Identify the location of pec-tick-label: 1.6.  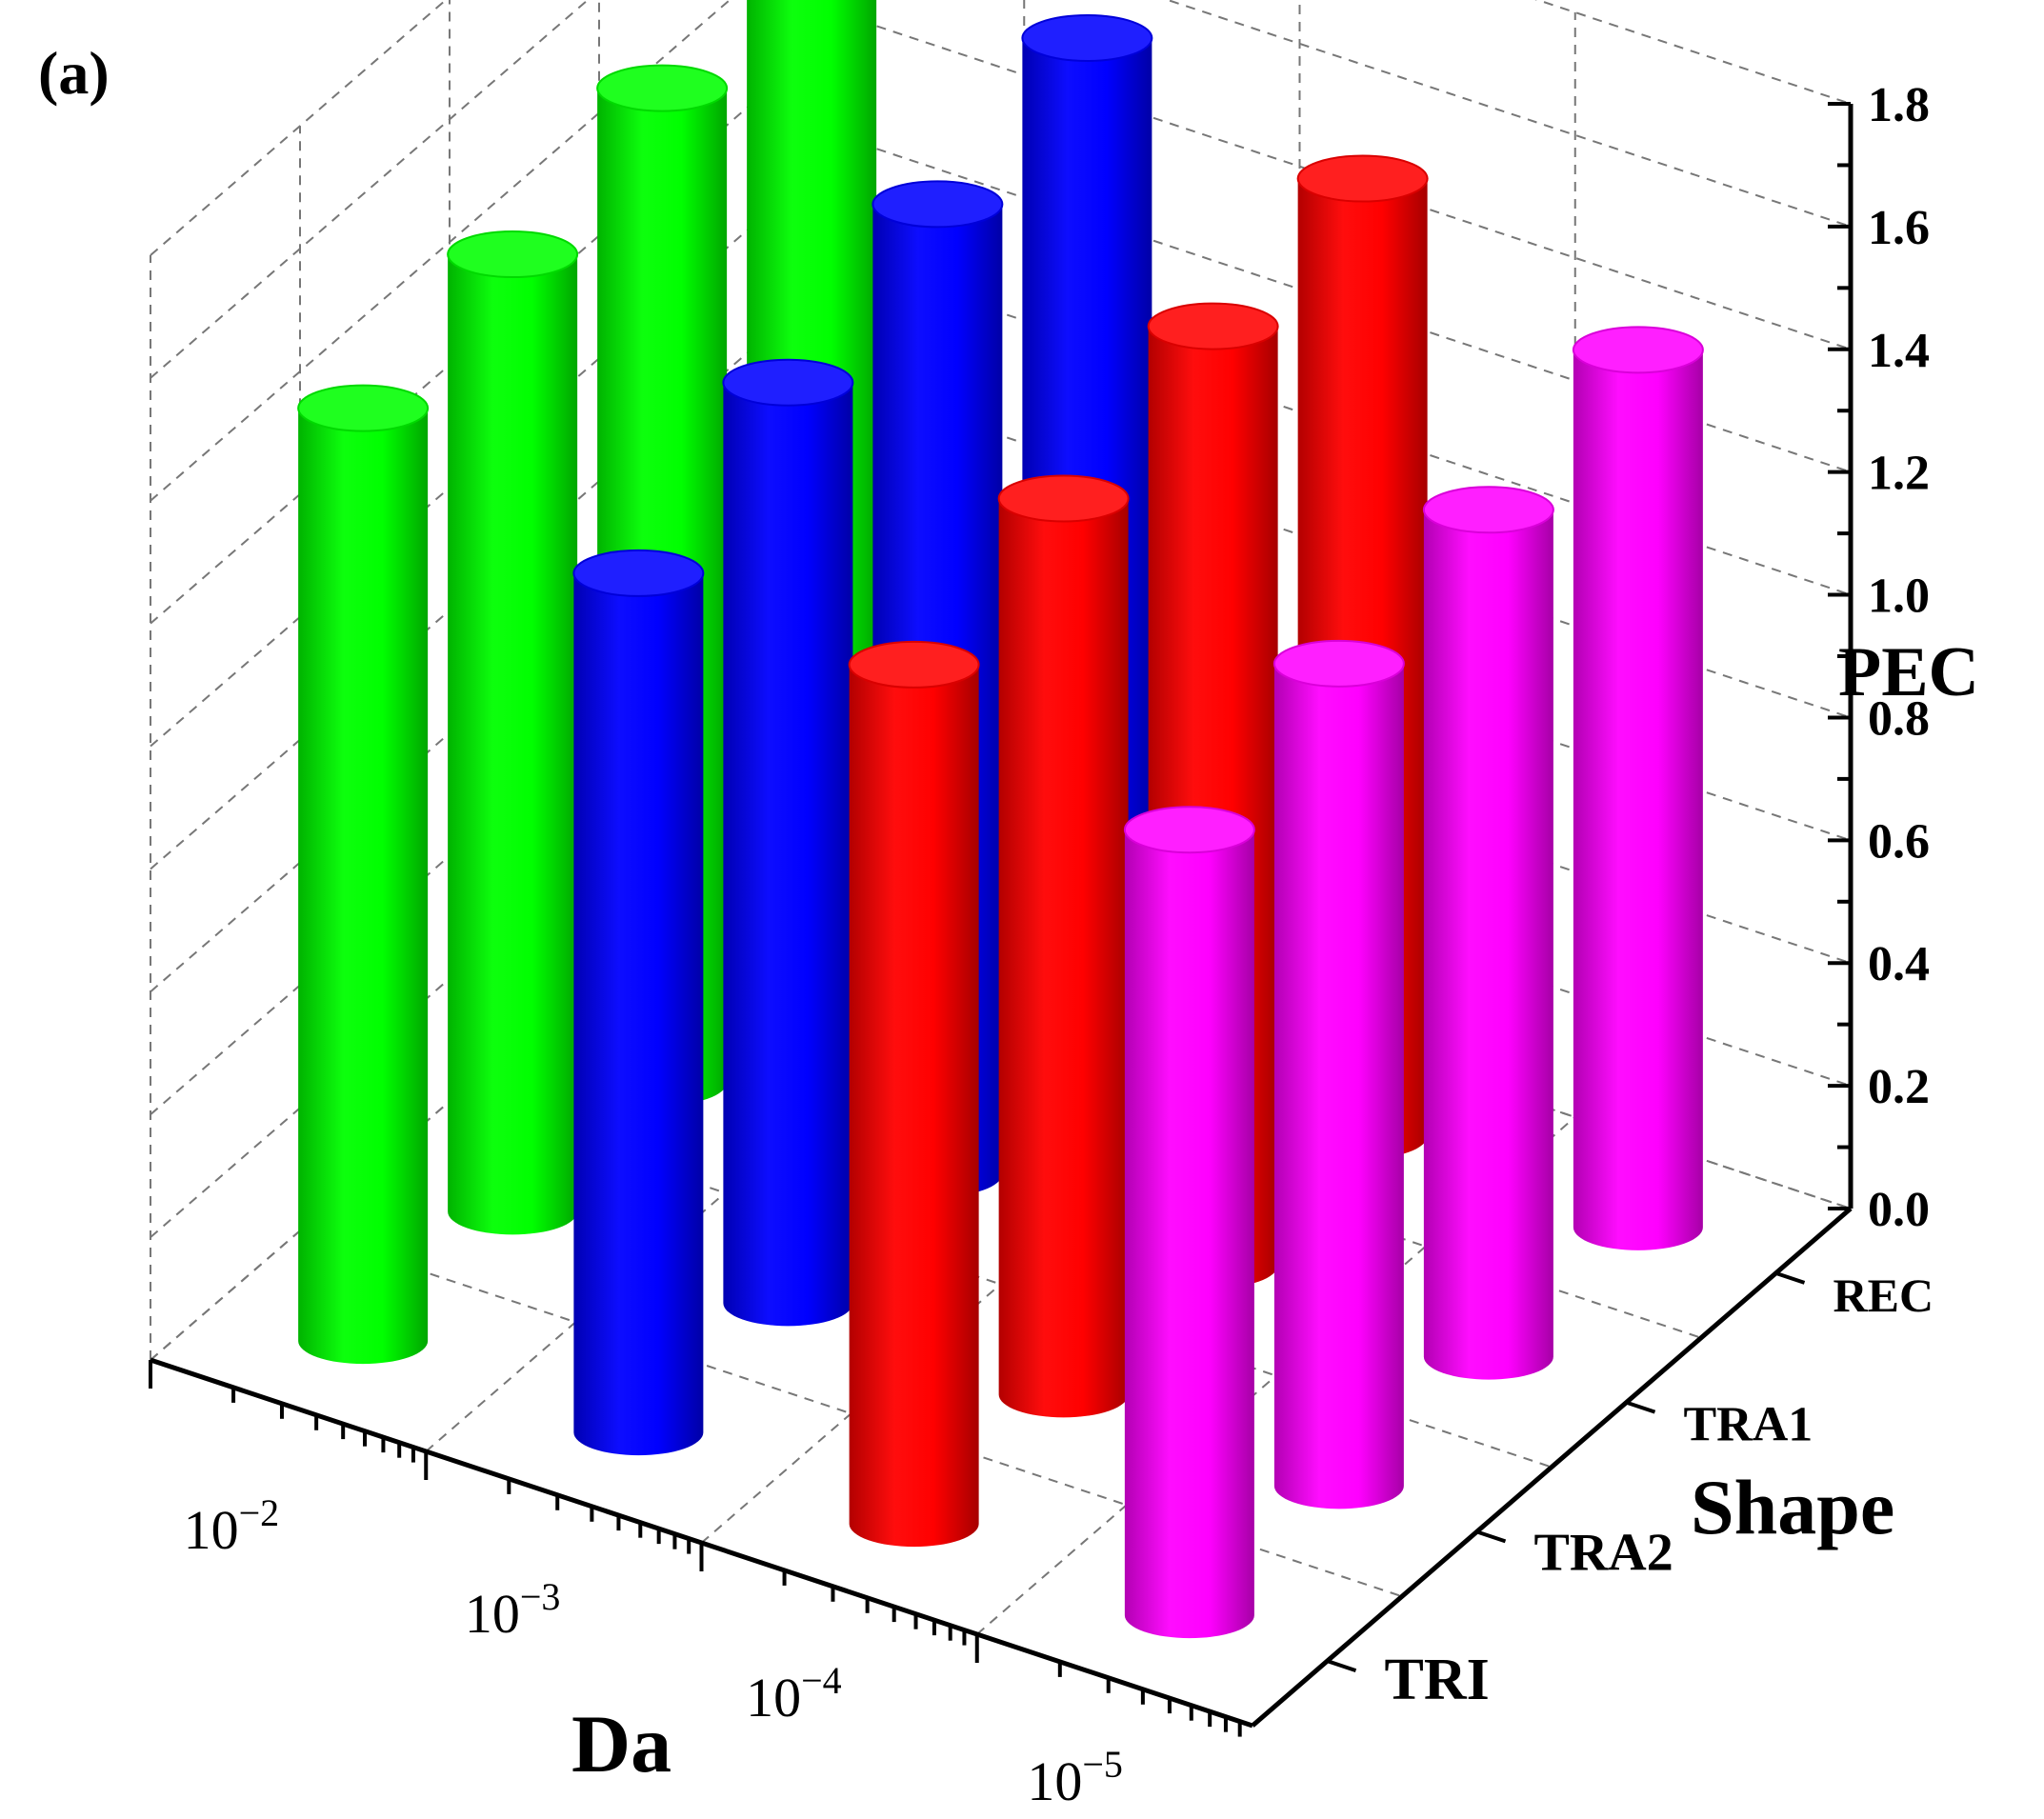
(1899, 228).